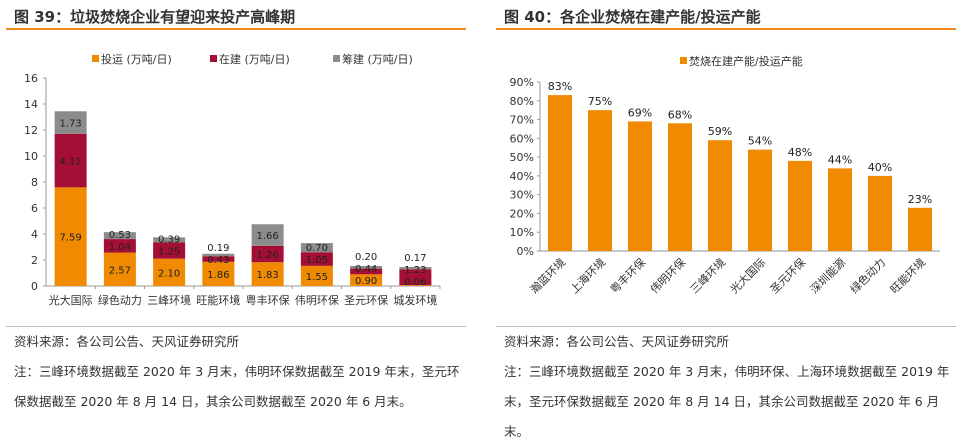 The width and height of the screenshot is (970, 447). Describe the element at coordinates (522, 120) in the screenshot. I see `y-tick-label: 70%` at that location.